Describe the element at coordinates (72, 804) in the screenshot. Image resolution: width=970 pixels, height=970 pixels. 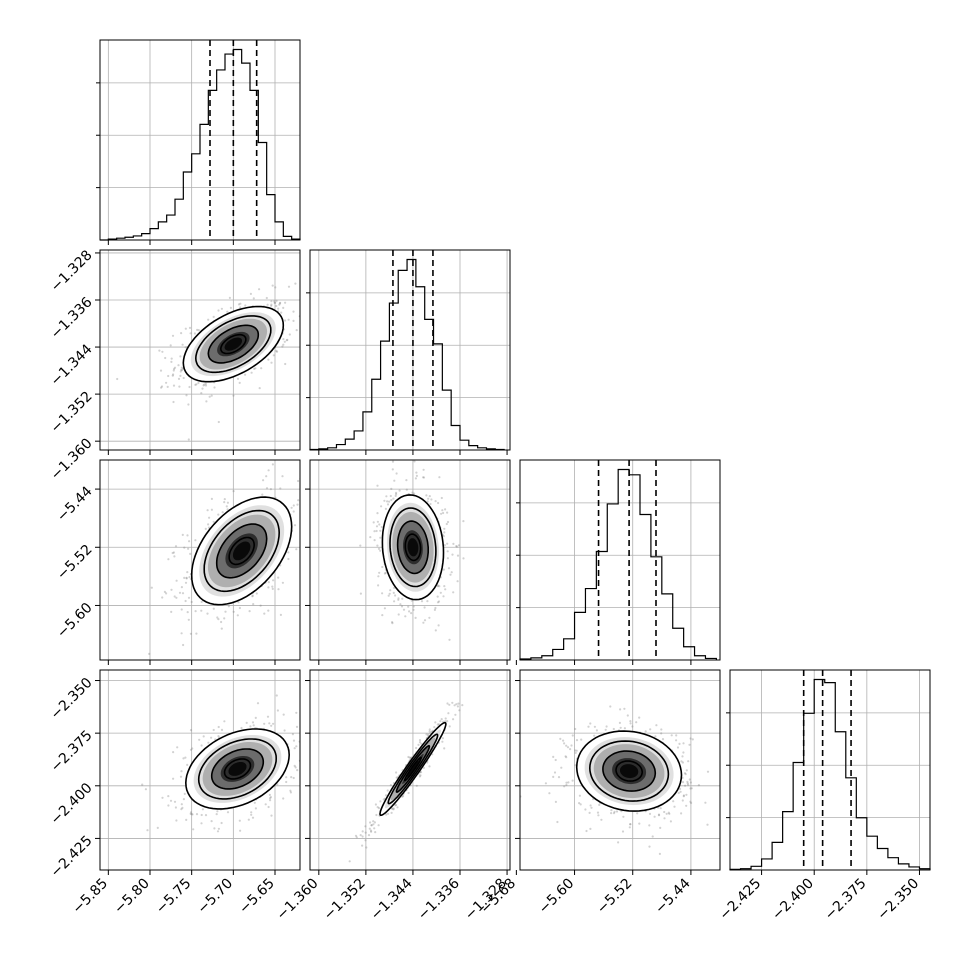
I see `y-tick-label: −2.400` at that location.